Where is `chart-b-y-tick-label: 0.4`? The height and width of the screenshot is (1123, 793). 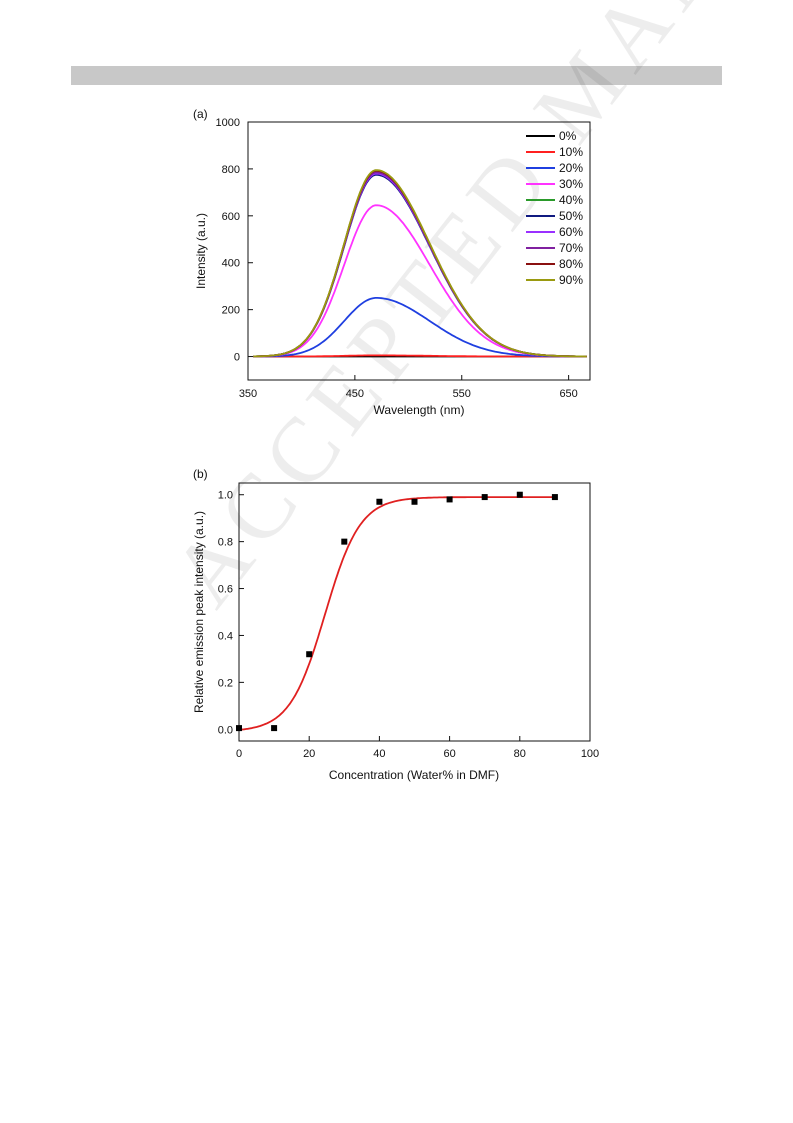
chart-b-y-tick-label: 0.4 is located at coordinates (225, 636).